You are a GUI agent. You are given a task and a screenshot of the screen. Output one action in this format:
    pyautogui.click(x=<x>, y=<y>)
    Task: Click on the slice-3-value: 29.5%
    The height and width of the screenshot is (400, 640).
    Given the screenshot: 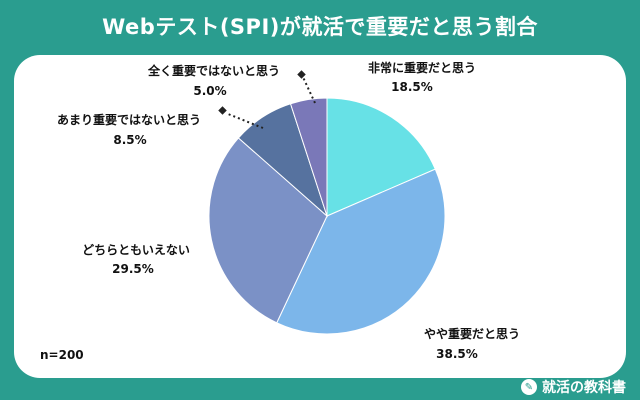 What is the action you would take?
    pyautogui.click(x=133, y=269)
    